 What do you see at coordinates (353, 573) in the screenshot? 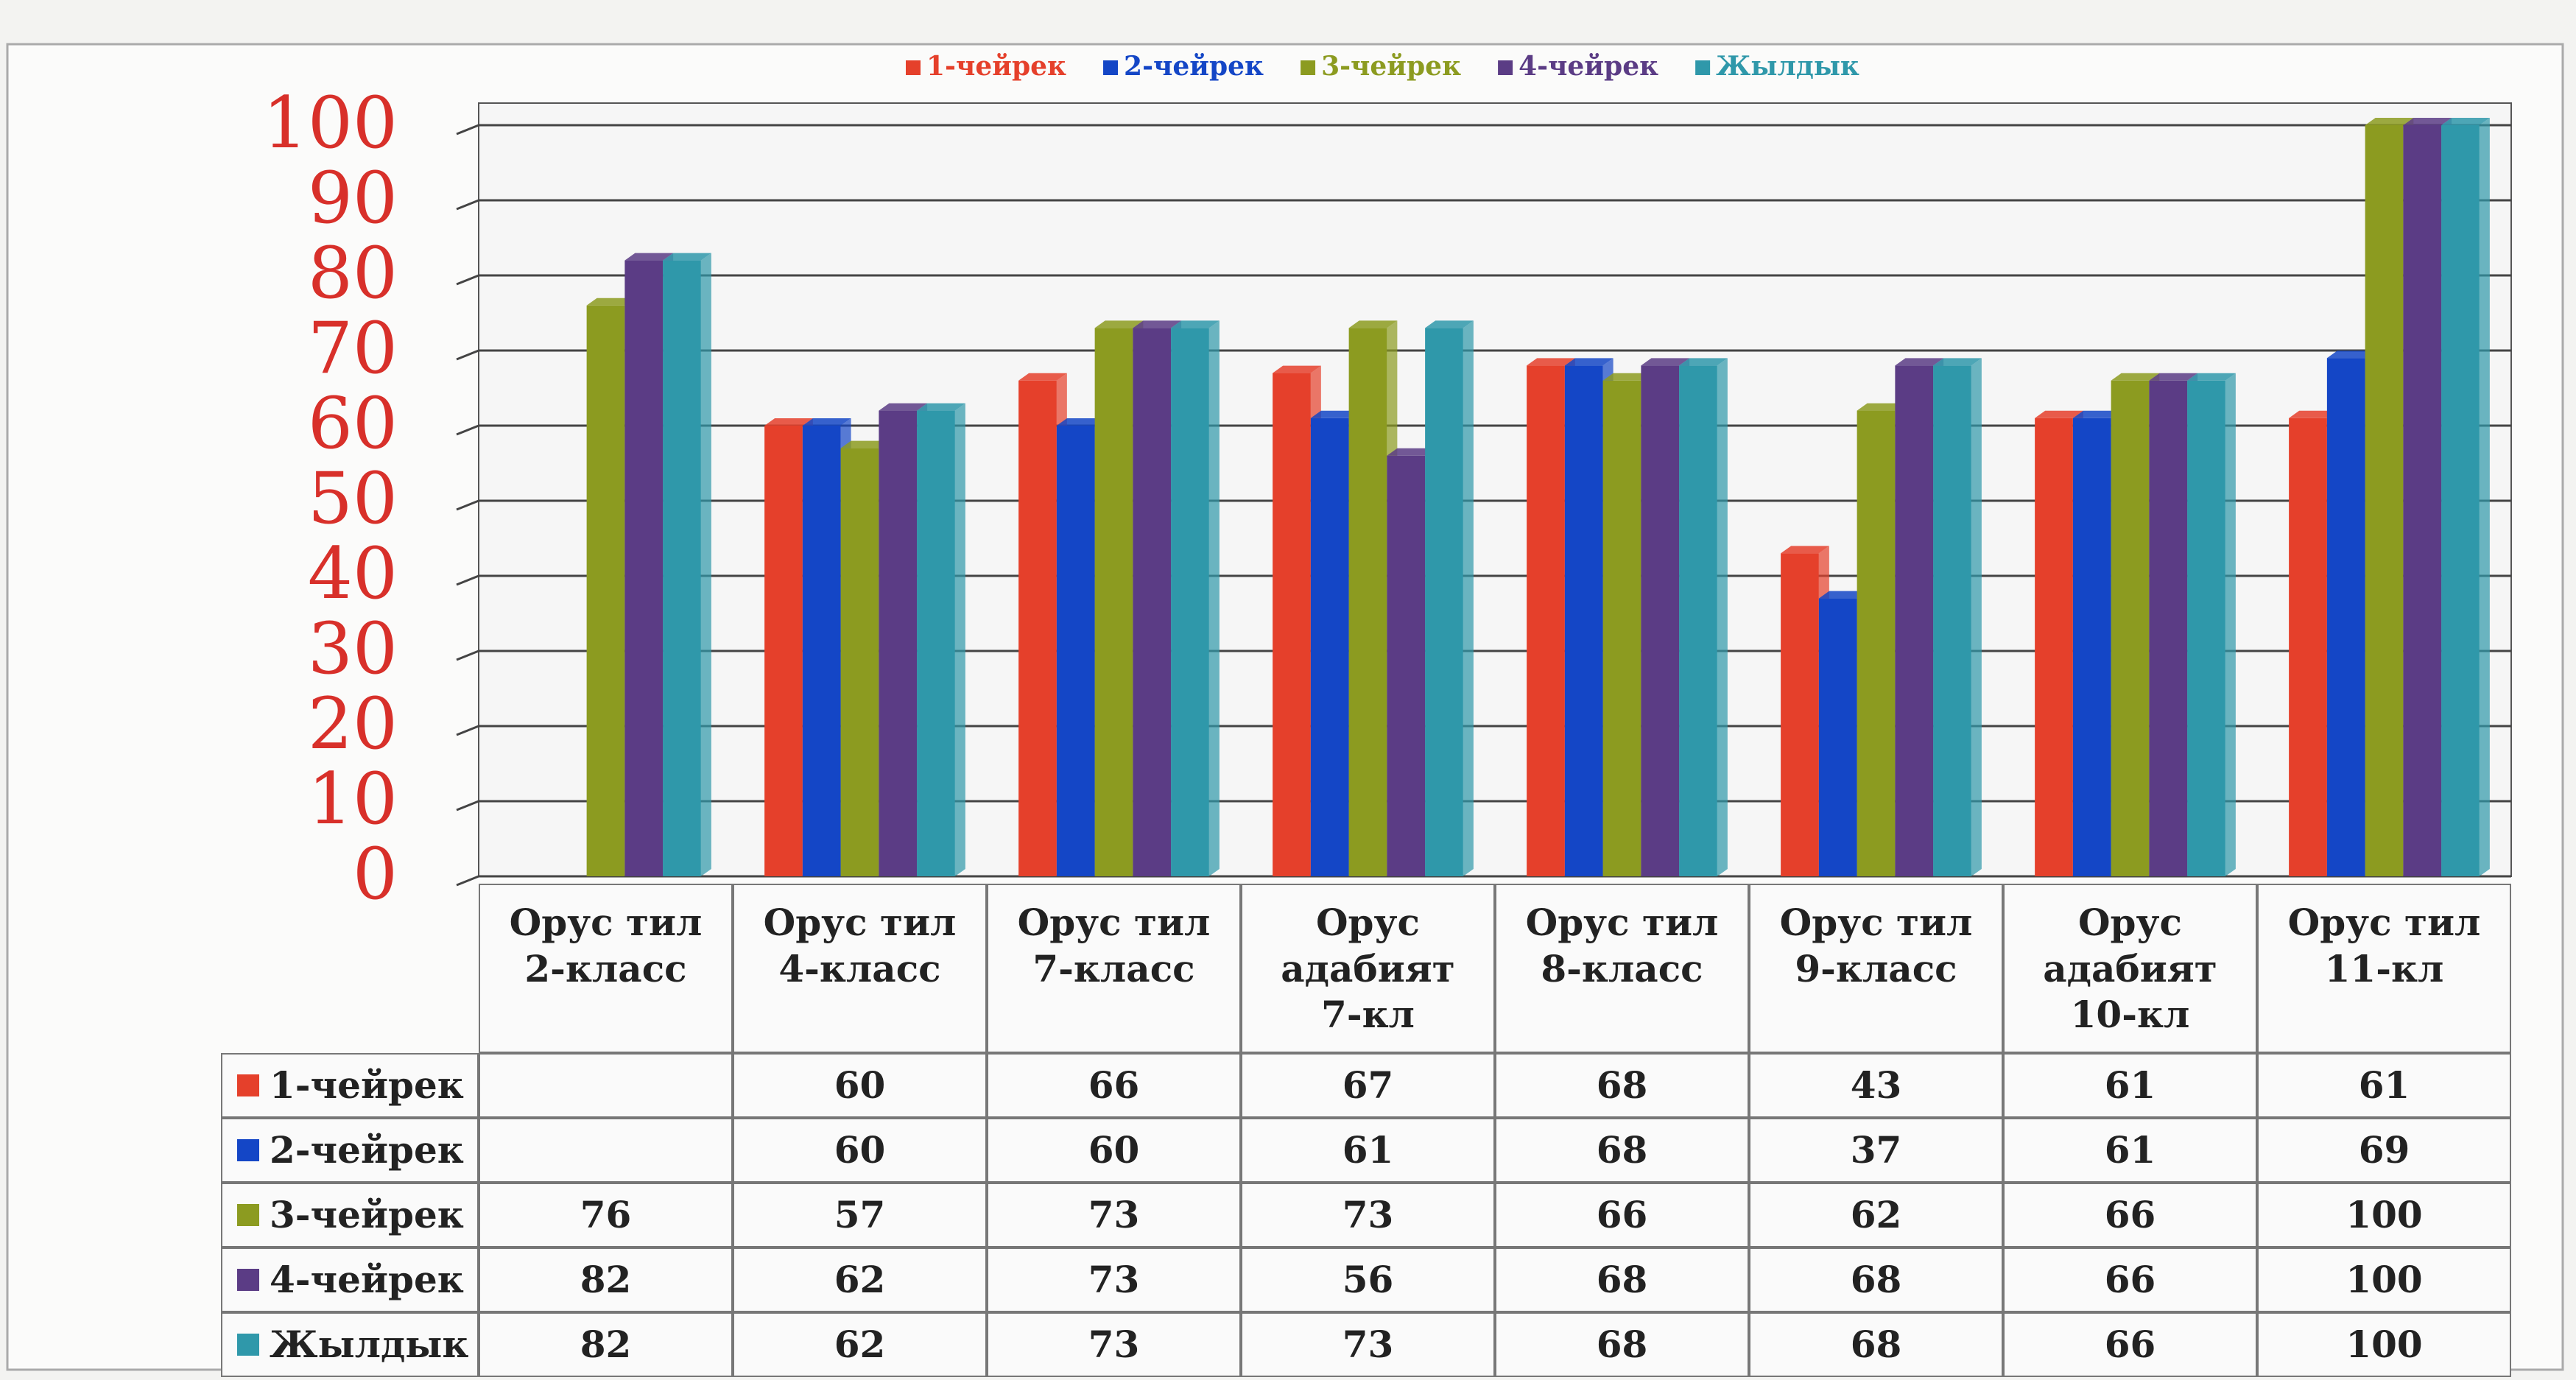
I see `y-tick-label: 40` at bounding box center [353, 573].